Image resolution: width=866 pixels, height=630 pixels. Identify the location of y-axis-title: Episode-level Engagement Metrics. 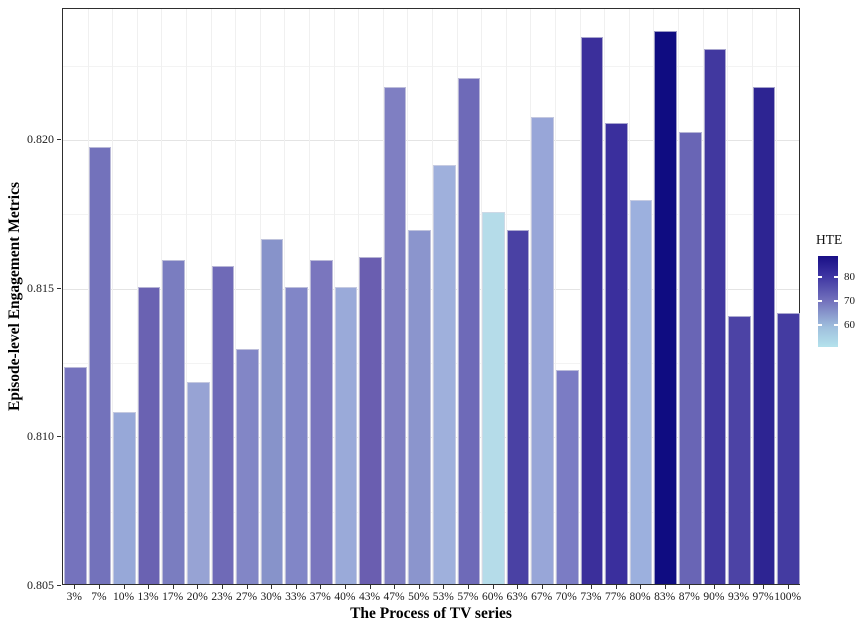
(14, 297).